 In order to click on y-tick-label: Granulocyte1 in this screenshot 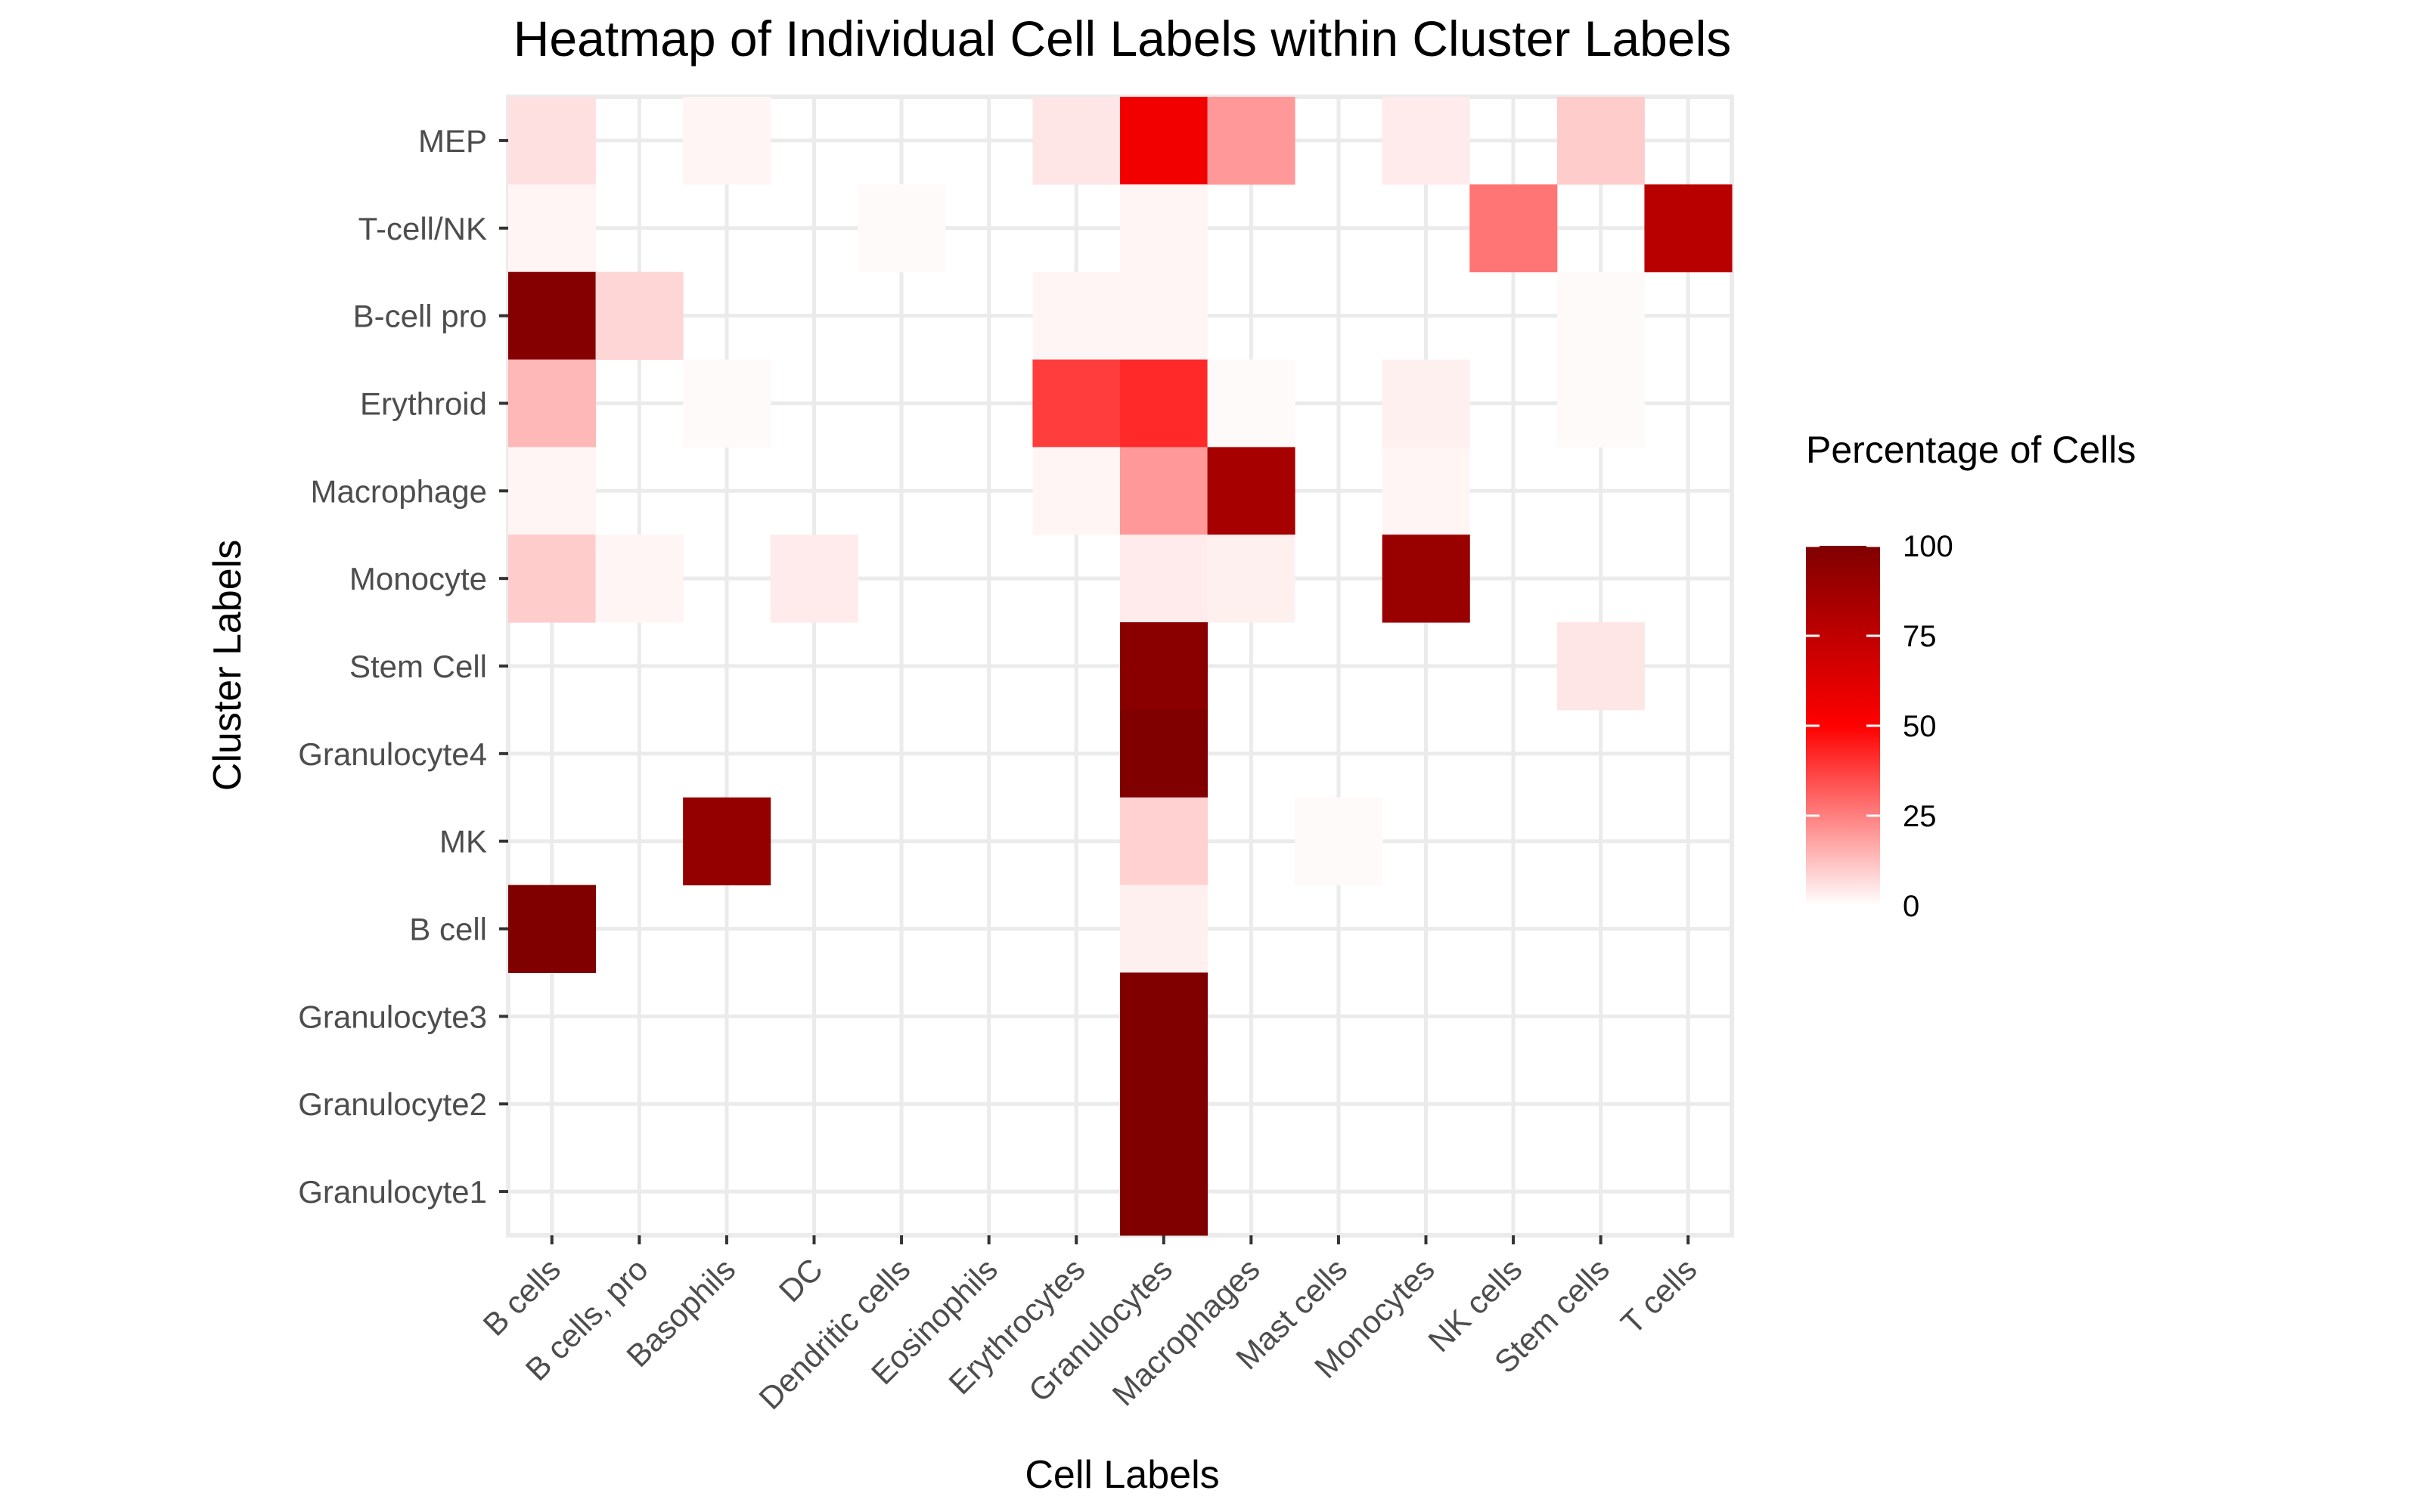, I will do `click(392, 1192)`.